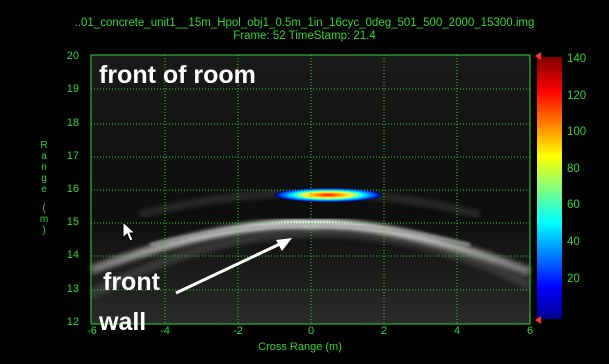 This screenshot has height=364, width=609. Describe the element at coordinates (530, 331) in the screenshot. I see `x-tick: 6` at that location.